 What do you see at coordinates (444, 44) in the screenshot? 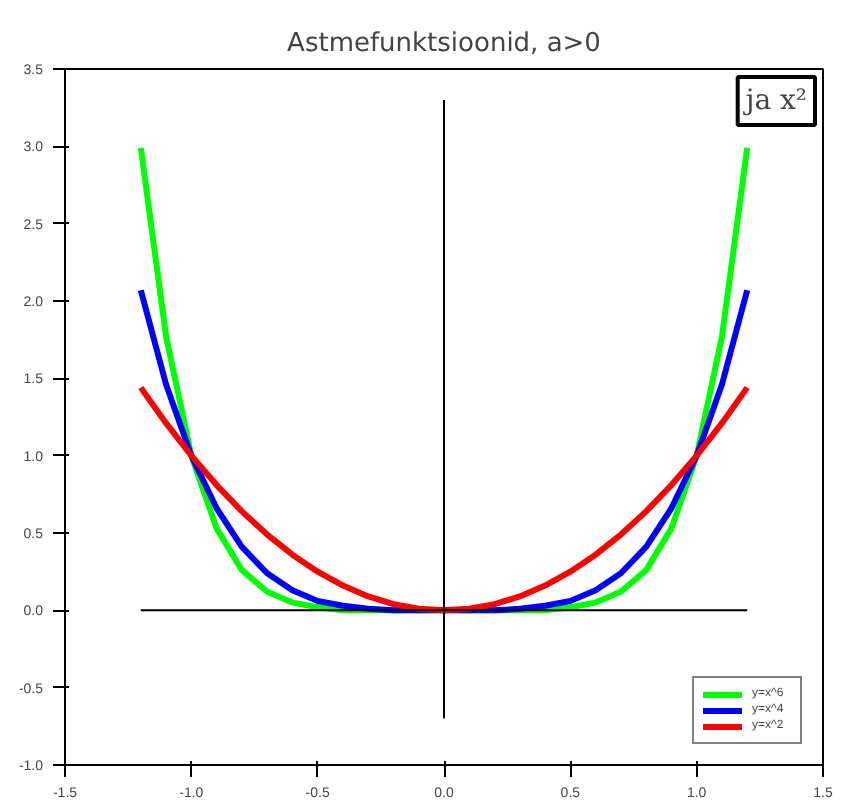
I see `chart-title: Astmefunktsioonid, a>0` at bounding box center [444, 44].